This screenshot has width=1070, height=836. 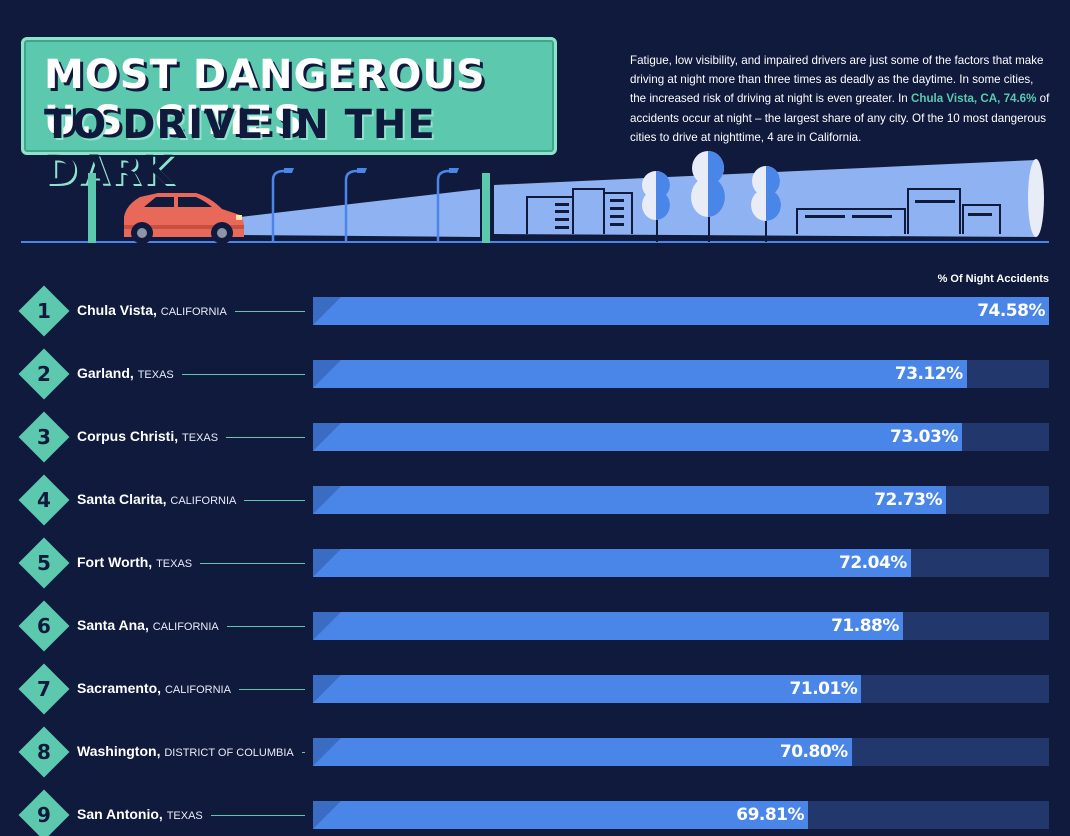 I want to click on chart-row: 6 Santa Ana, CALIFORNIA 71.88%, so click(x=535, y=627).